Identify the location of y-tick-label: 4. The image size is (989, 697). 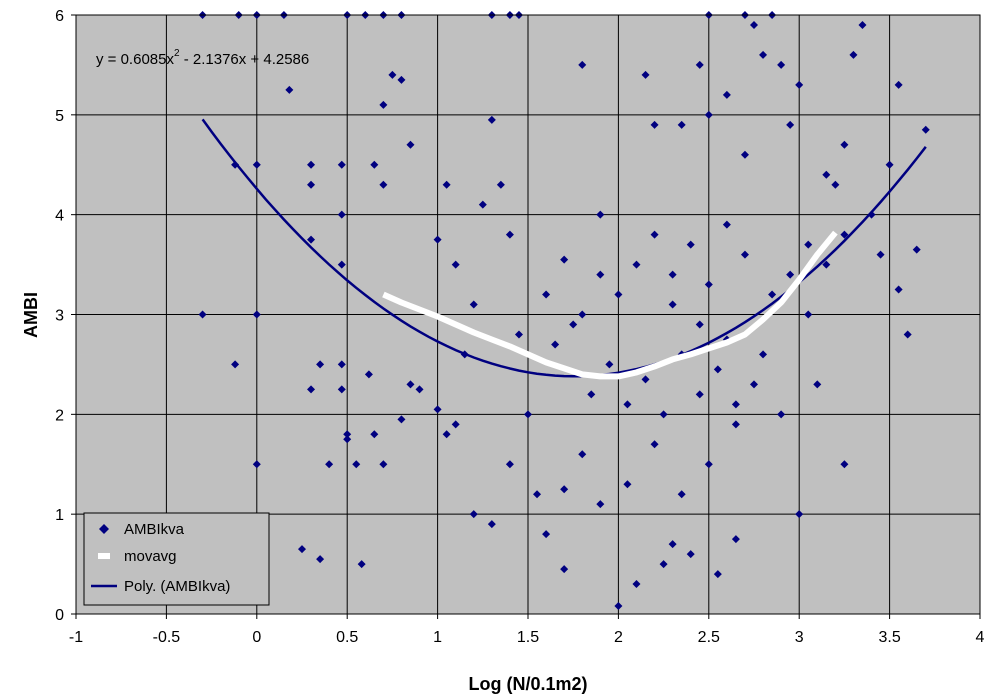
(59, 216).